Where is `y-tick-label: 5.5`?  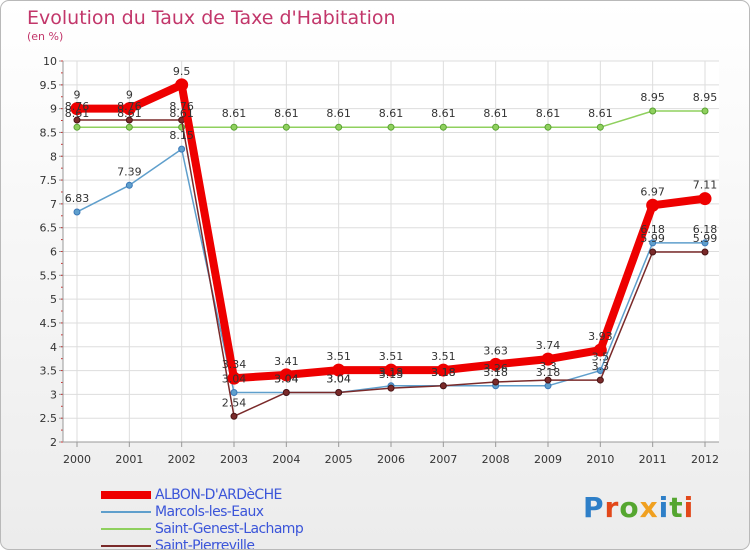
y-tick-label: 5.5 is located at coordinates (49, 275).